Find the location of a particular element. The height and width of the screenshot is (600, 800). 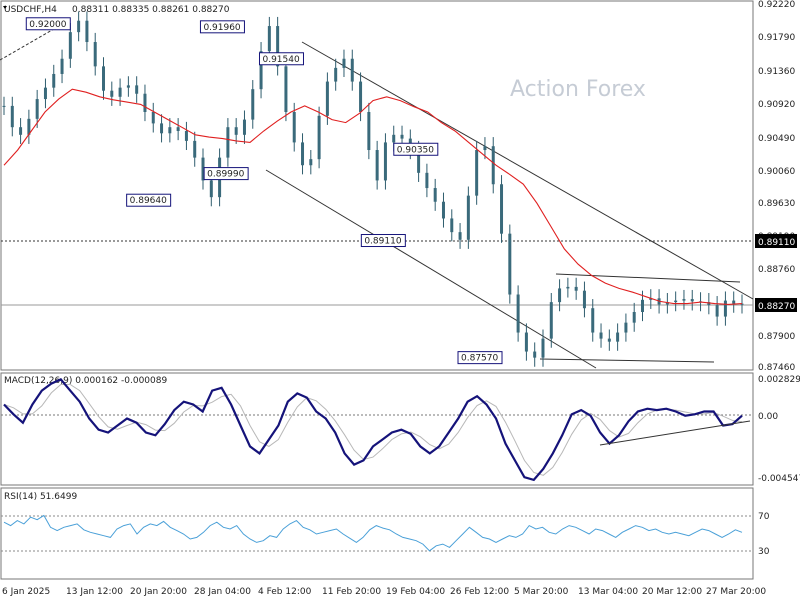

macd-tick-bottom: -0.004547 is located at coordinates (779, 479).